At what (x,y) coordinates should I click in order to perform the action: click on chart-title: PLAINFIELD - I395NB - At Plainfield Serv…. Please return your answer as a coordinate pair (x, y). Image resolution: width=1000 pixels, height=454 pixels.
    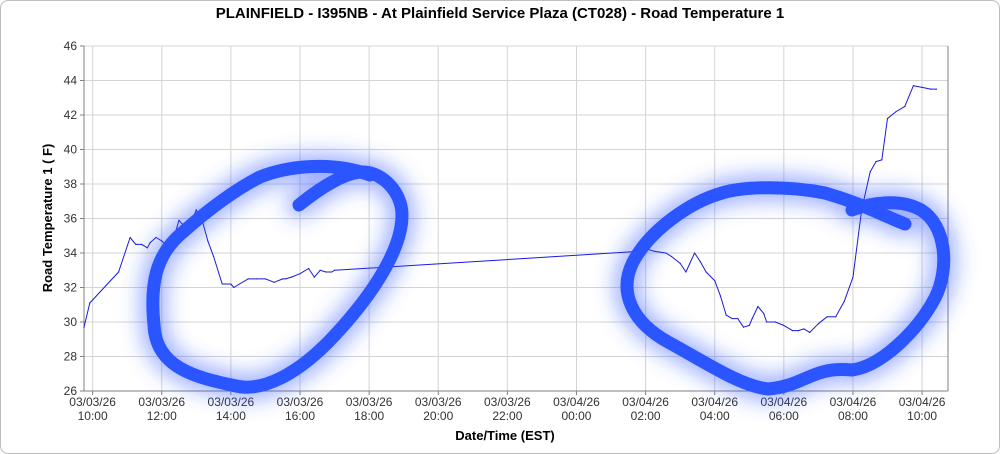
    Looking at the image, I should click on (500, 13).